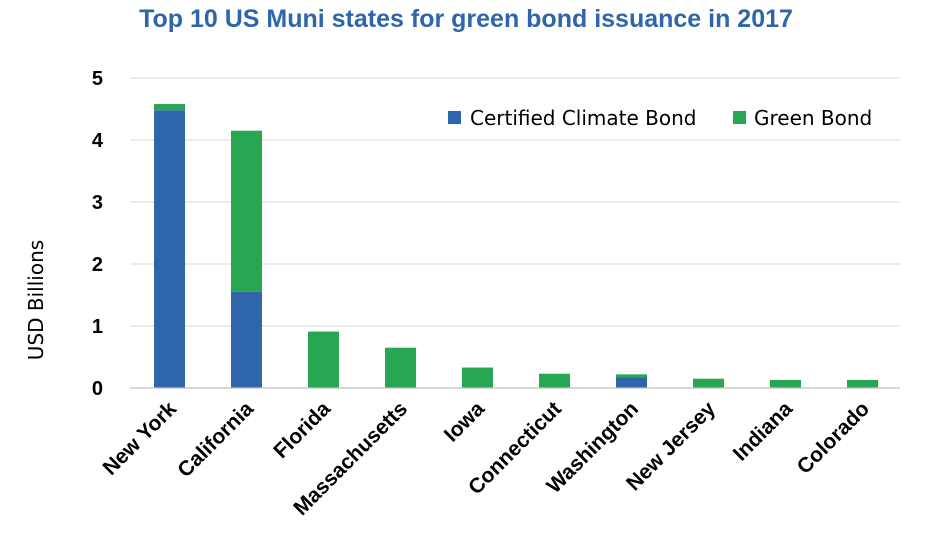  What do you see at coordinates (97, 203) in the screenshot?
I see `y-tick-label: 3` at bounding box center [97, 203].